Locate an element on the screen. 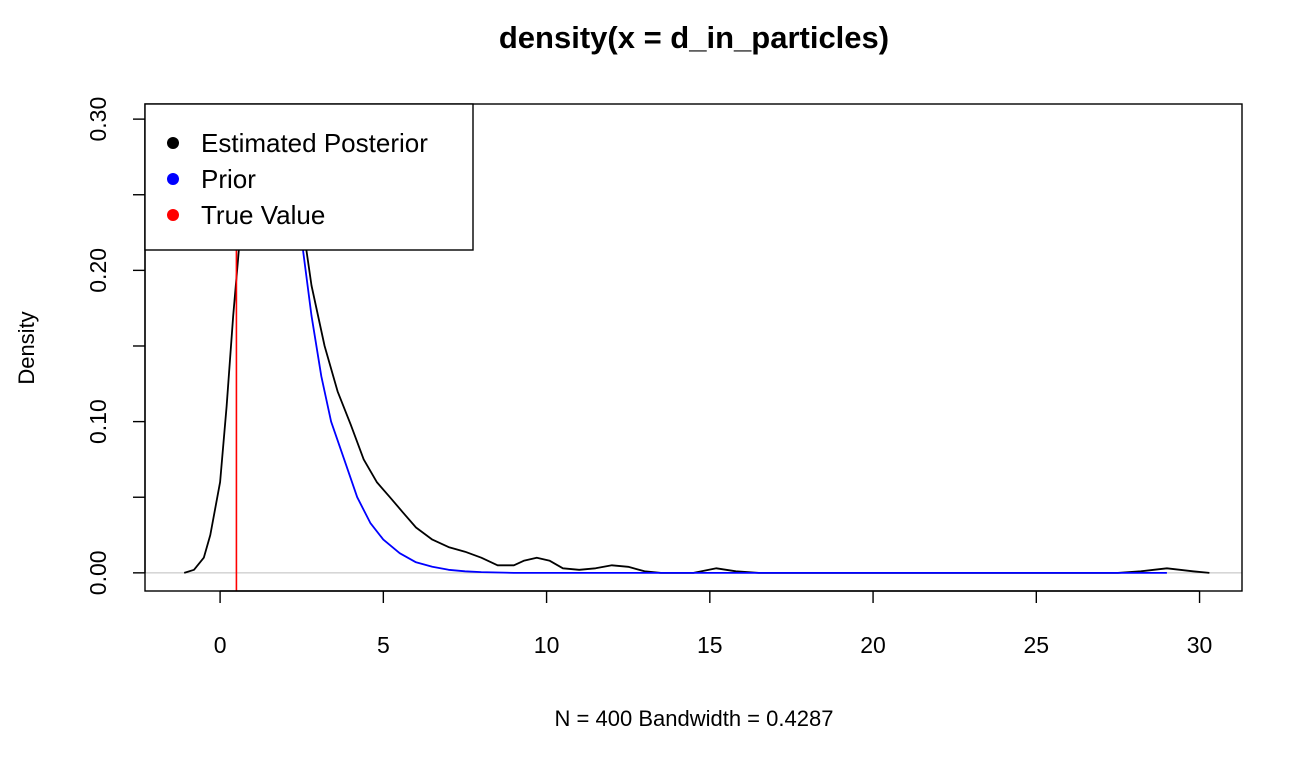 The width and height of the screenshot is (1308, 765). x-tick-label: 10 is located at coordinates (547, 645).